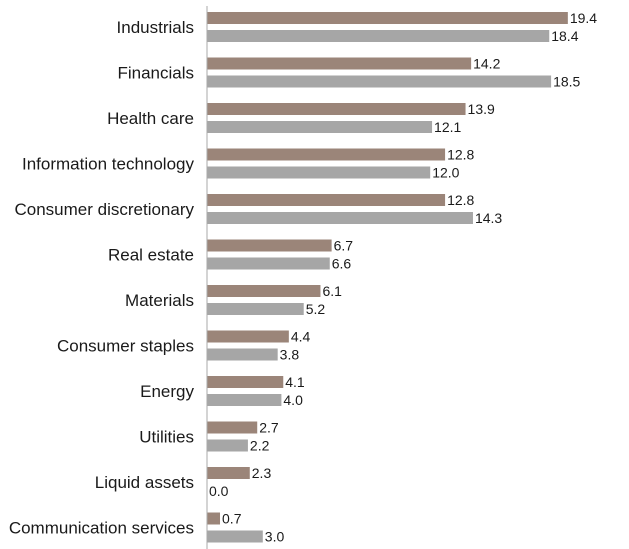 The image size is (629, 549). I want to click on data-label-series-1: 0.7, so click(232, 519).